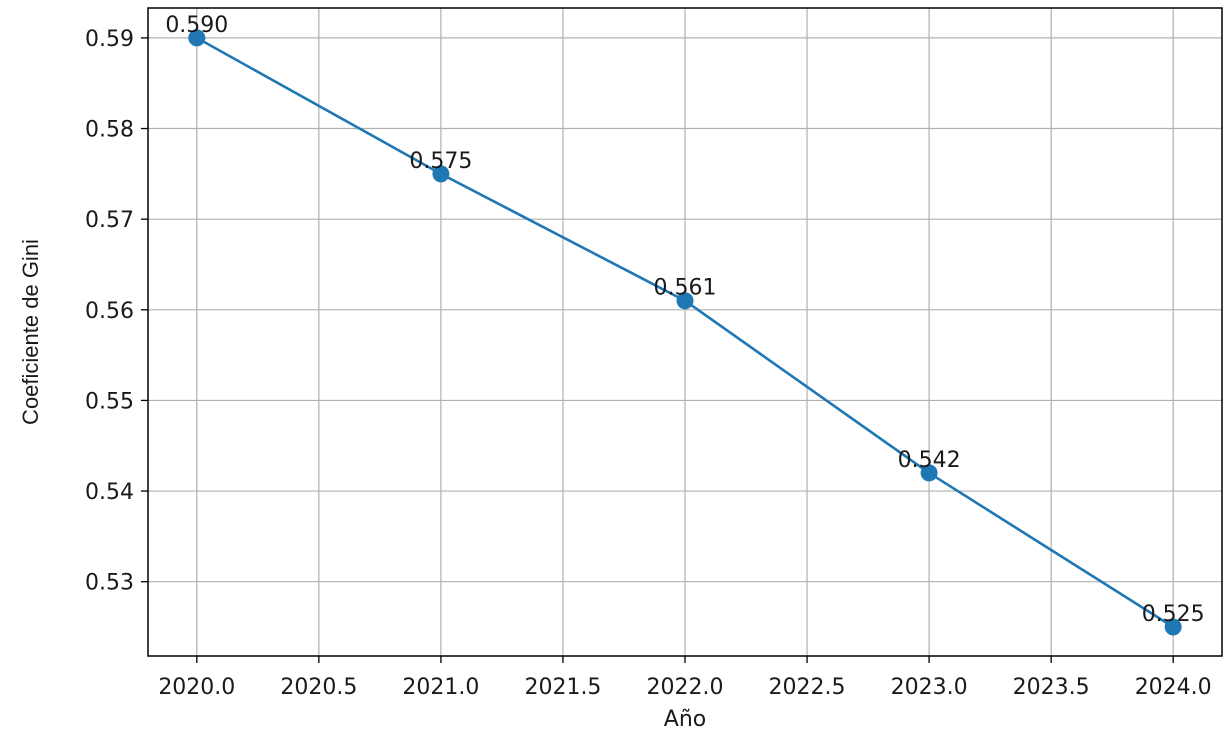 This screenshot has height=732, width=1227. What do you see at coordinates (196, 687) in the screenshot?
I see `x-tick-label: 2020.0` at bounding box center [196, 687].